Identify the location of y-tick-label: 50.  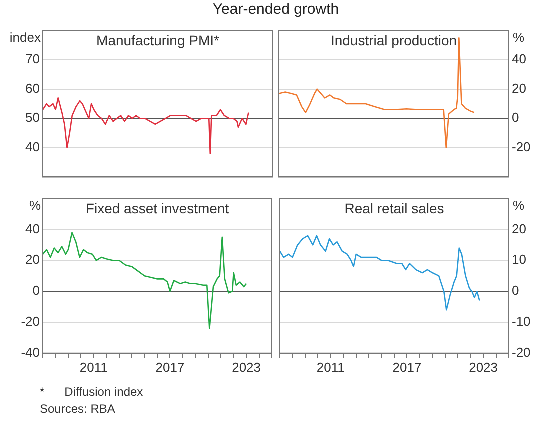
(33, 118).